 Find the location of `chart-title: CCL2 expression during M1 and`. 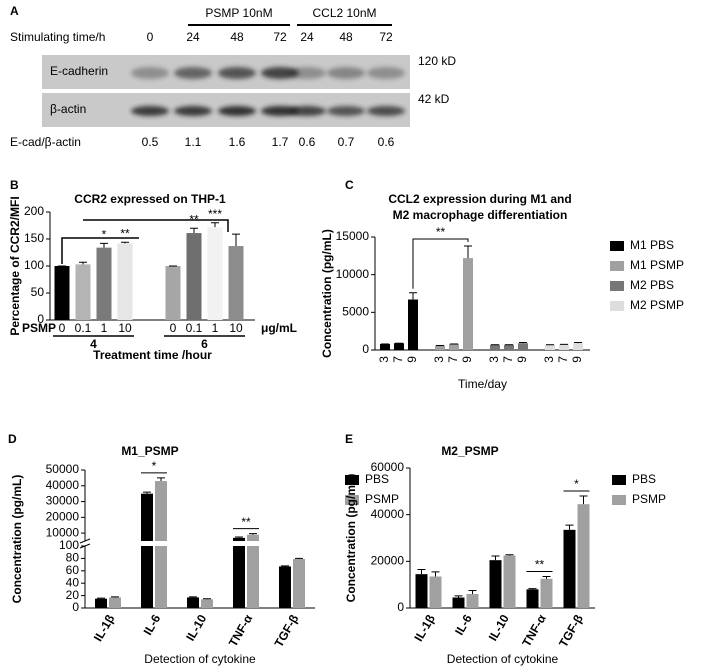

chart-title: CCL2 expression during M1 and is located at coordinates (479, 199).